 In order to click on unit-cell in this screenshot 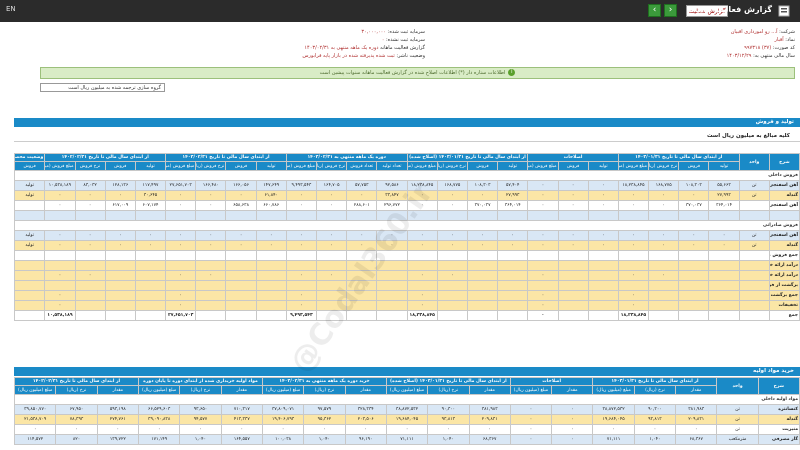, I will do `click(754, 265)`.